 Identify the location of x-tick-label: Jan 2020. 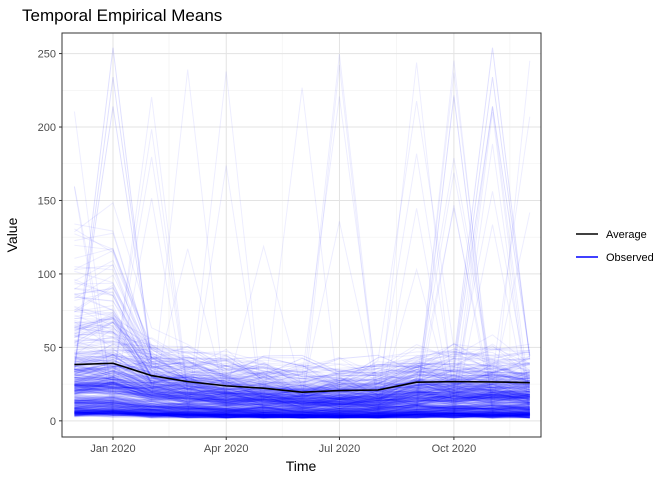
(112, 449).